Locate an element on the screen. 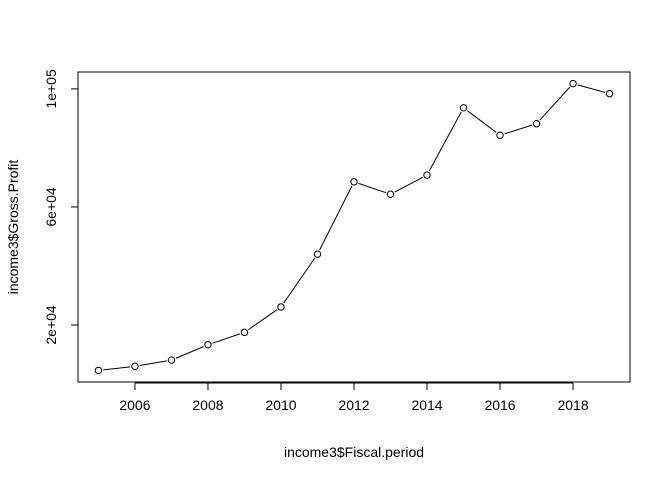 The width and height of the screenshot is (672, 480). x-axis-title: income3$Fiscal.period is located at coordinates (354, 452).